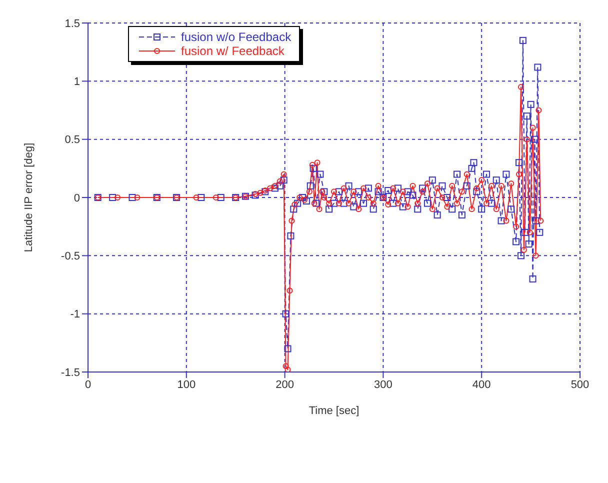 This screenshot has width=608, height=483. I want to click on y-tick-label: 1.5, so click(72, 24).